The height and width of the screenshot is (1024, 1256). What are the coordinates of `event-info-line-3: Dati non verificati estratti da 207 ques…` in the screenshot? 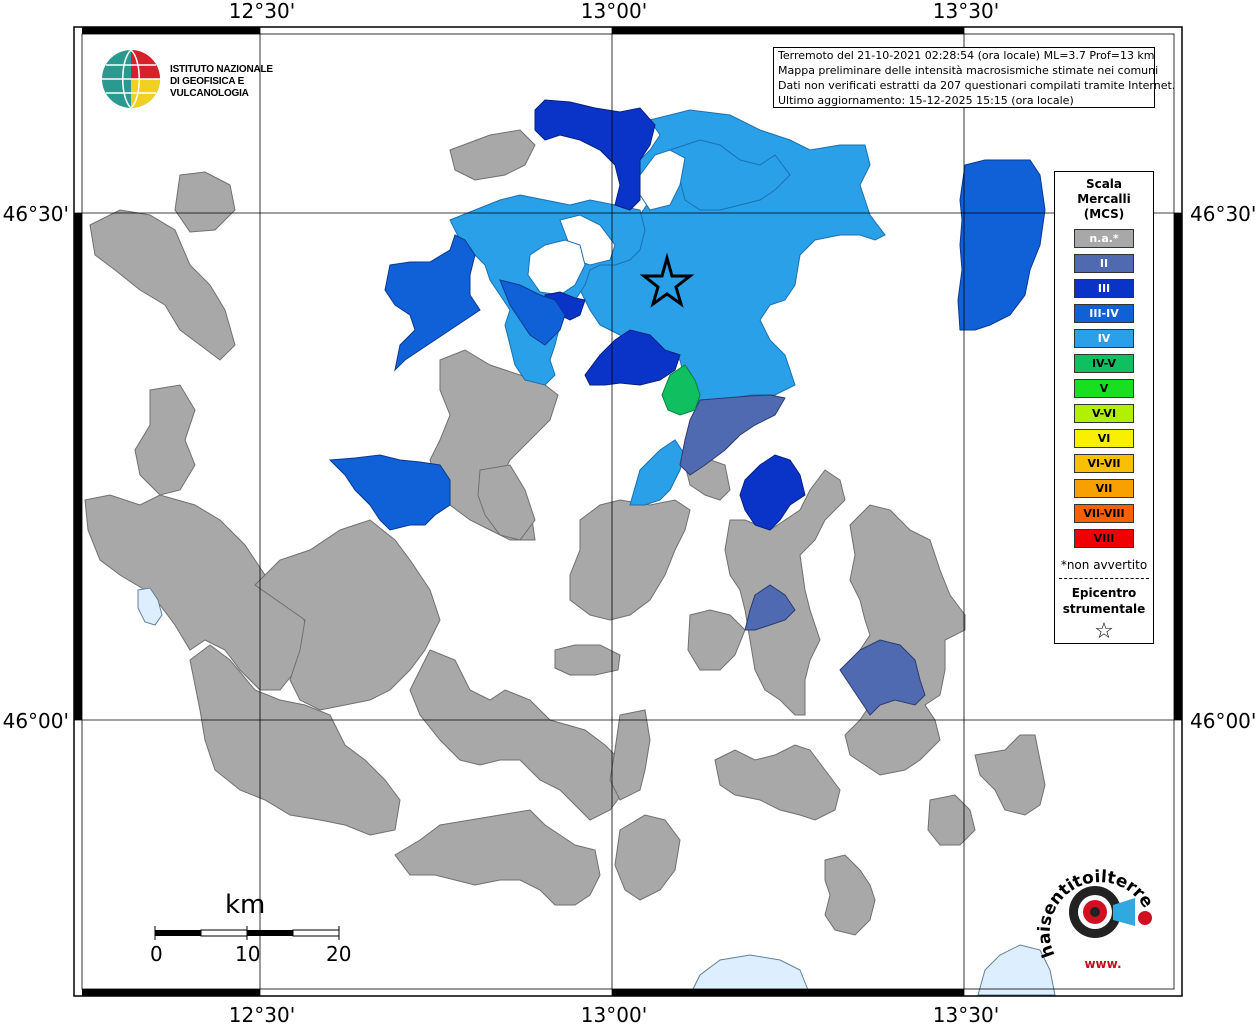 It's located at (977, 85).